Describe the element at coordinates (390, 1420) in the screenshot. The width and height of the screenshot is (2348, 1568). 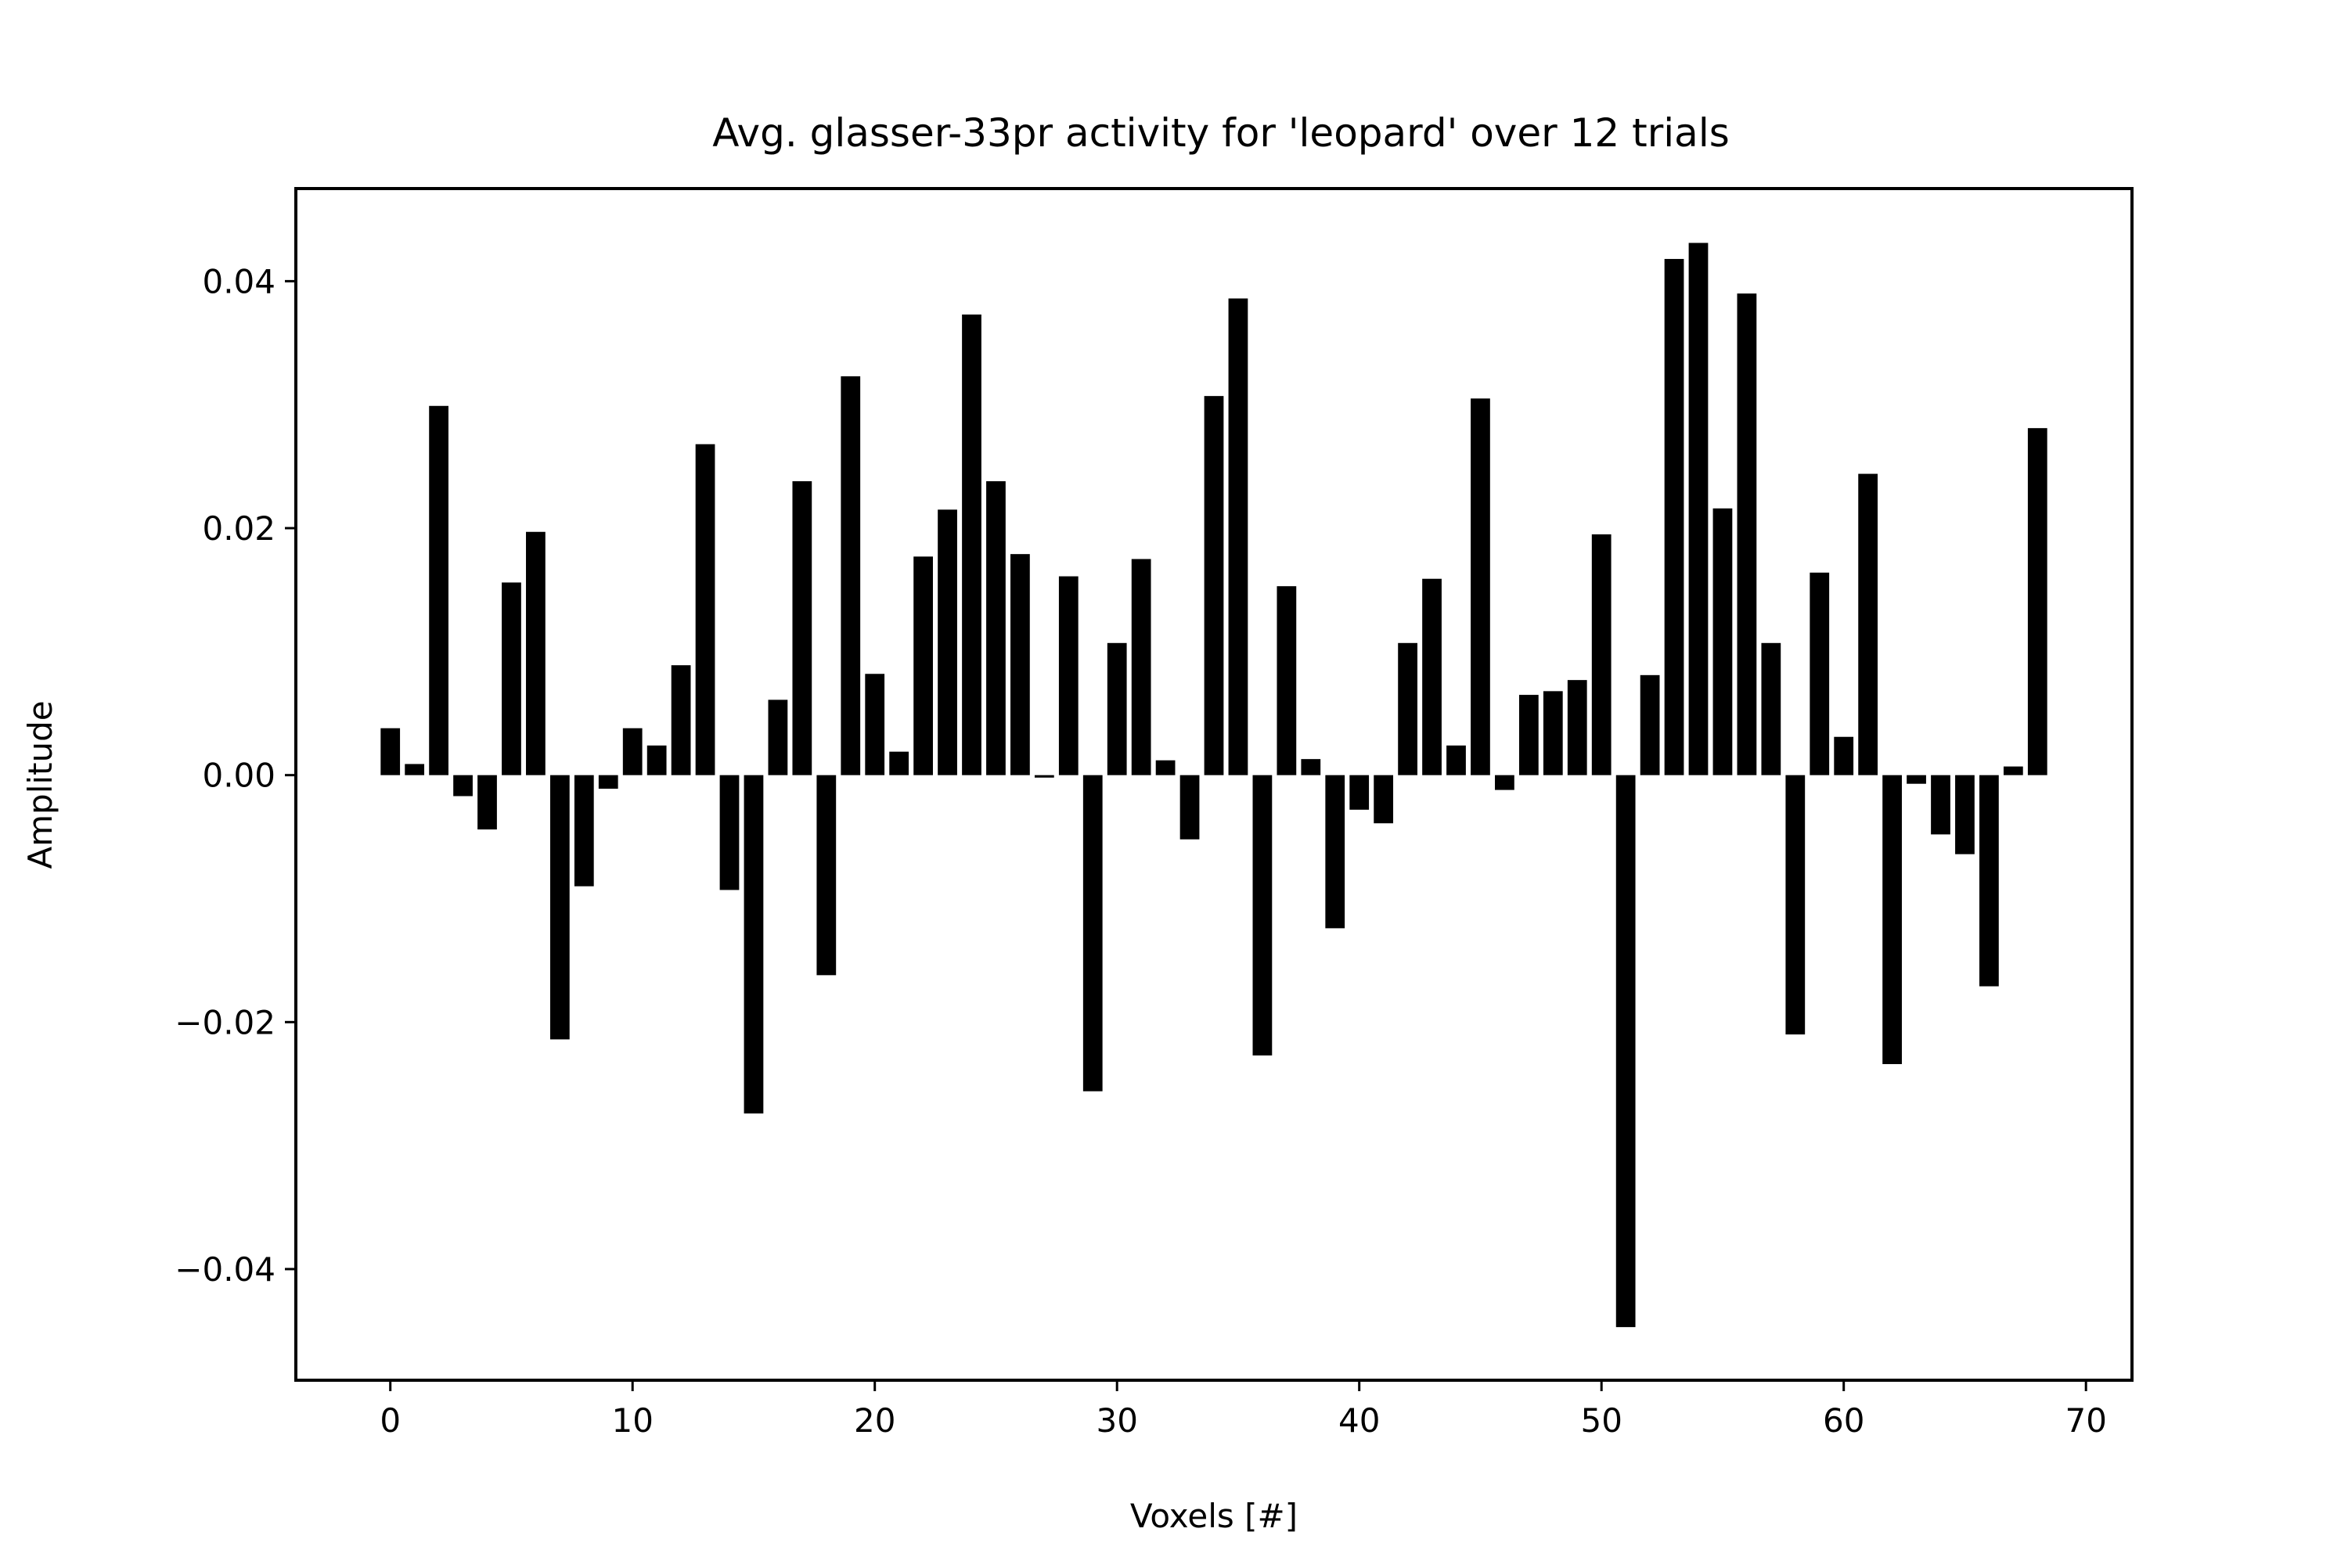
I see `x-tick-label: 0` at that location.